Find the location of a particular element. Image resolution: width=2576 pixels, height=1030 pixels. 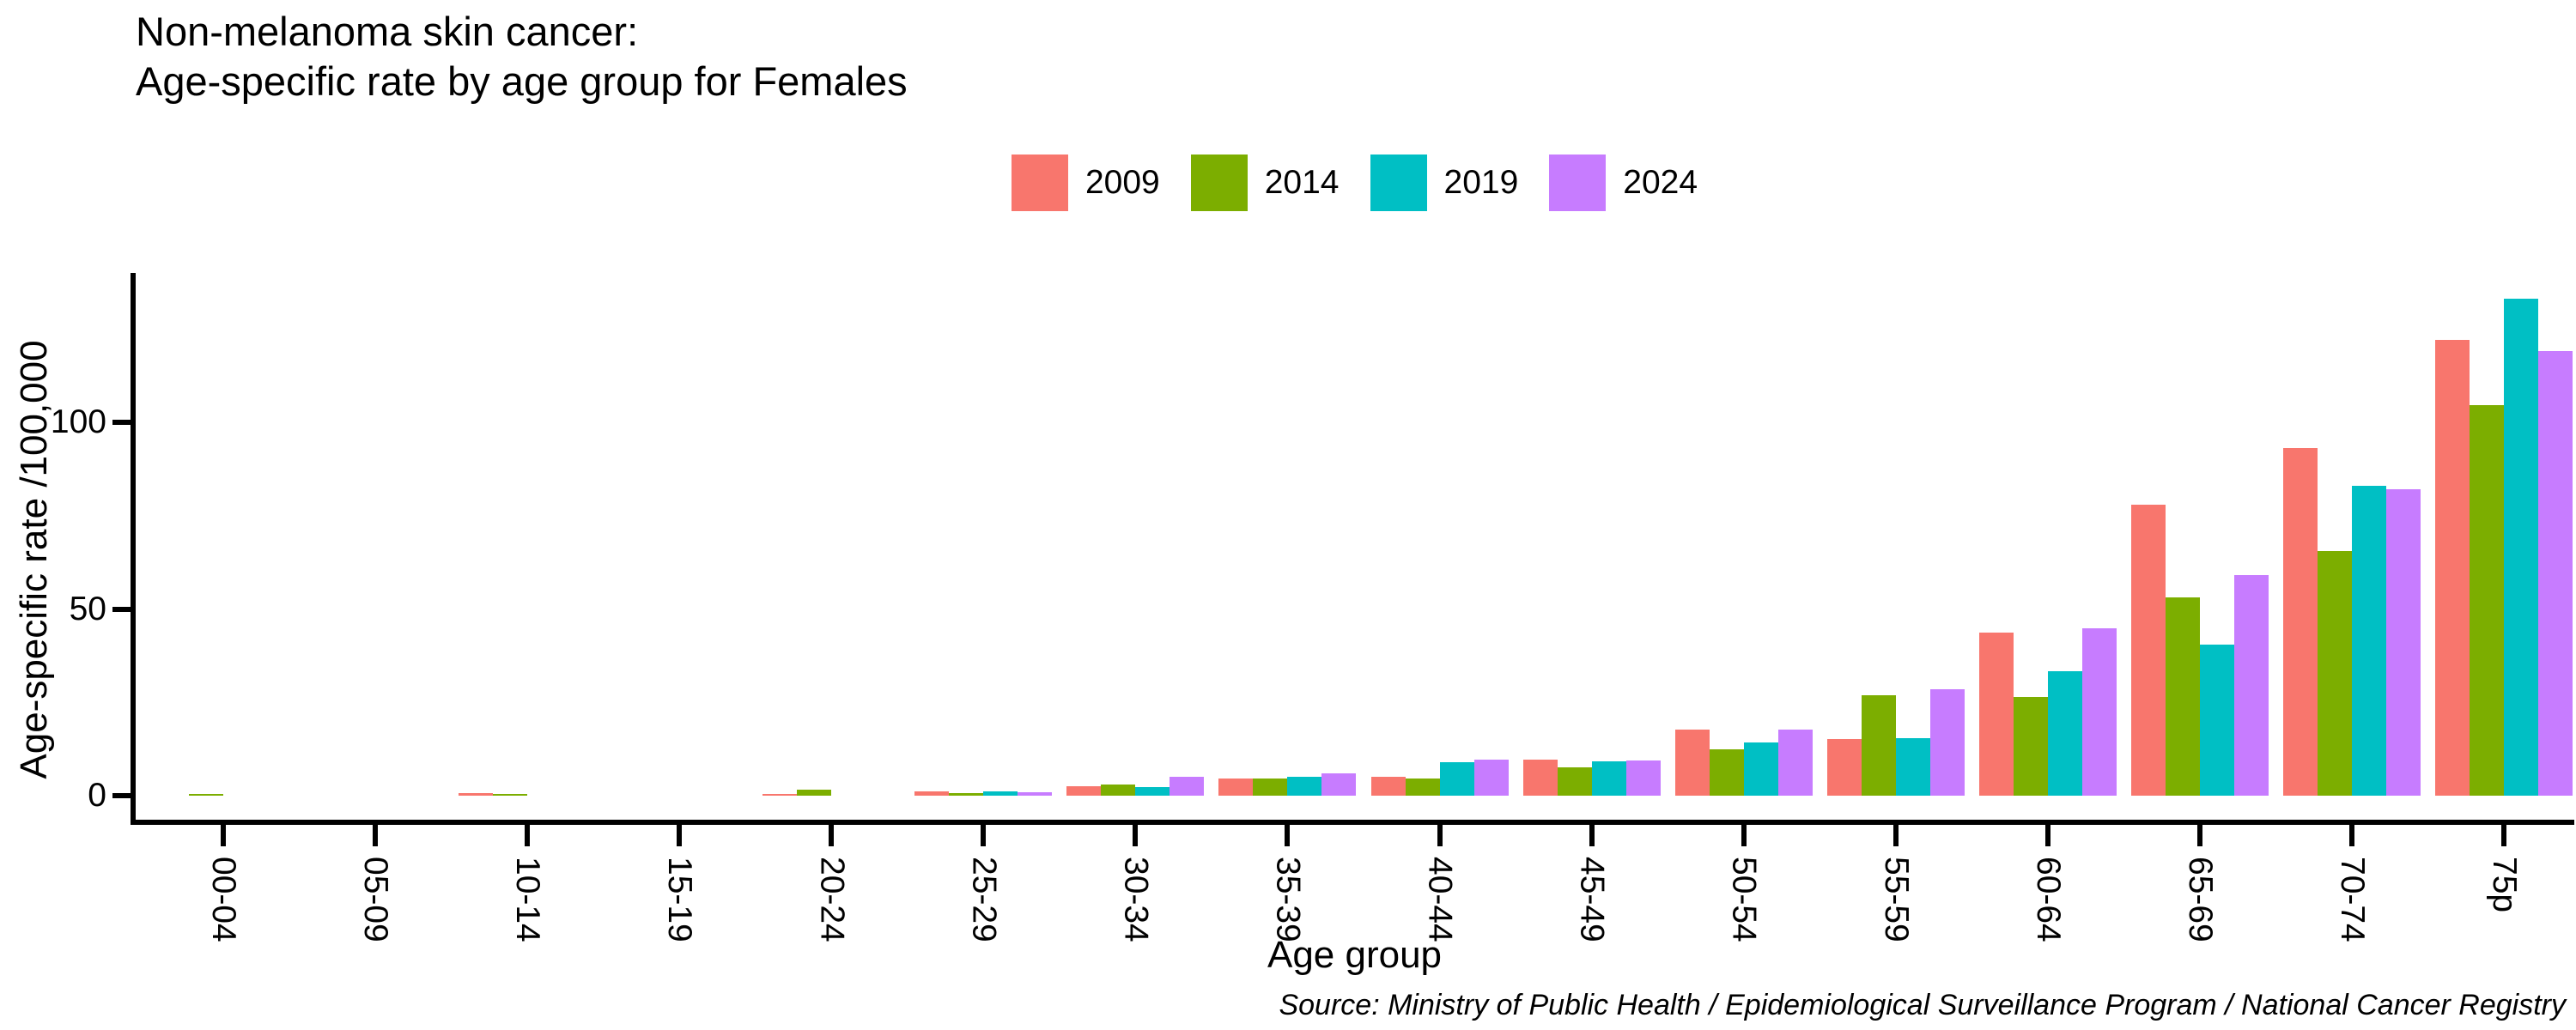

x-axis-tick-label: 65-69 is located at coordinates (2200, 899).